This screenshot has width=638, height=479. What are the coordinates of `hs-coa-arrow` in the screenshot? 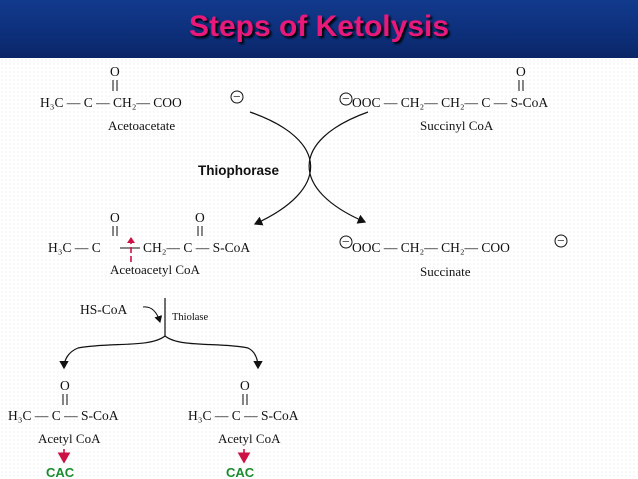 It's located at (152, 314).